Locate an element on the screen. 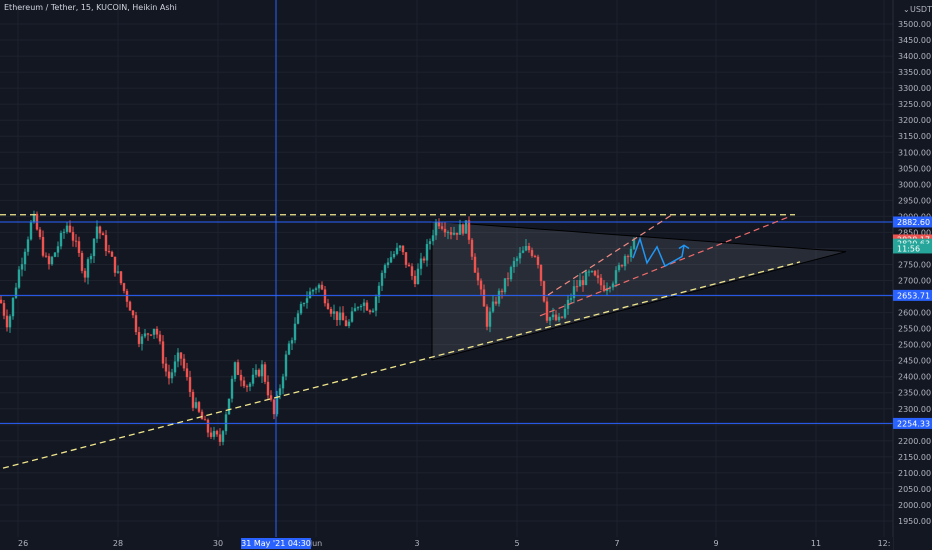 The image size is (932, 550). level-tag-label: 2882.60 is located at coordinates (913, 222).